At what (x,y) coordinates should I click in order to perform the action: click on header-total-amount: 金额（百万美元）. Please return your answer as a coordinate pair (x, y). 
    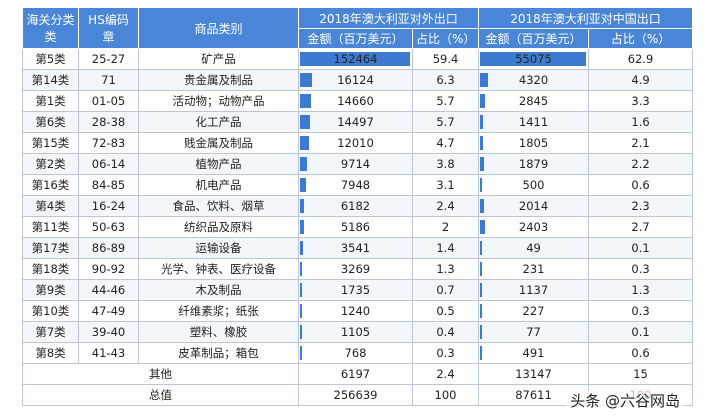
    Looking at the image, I should click on (355, 38).